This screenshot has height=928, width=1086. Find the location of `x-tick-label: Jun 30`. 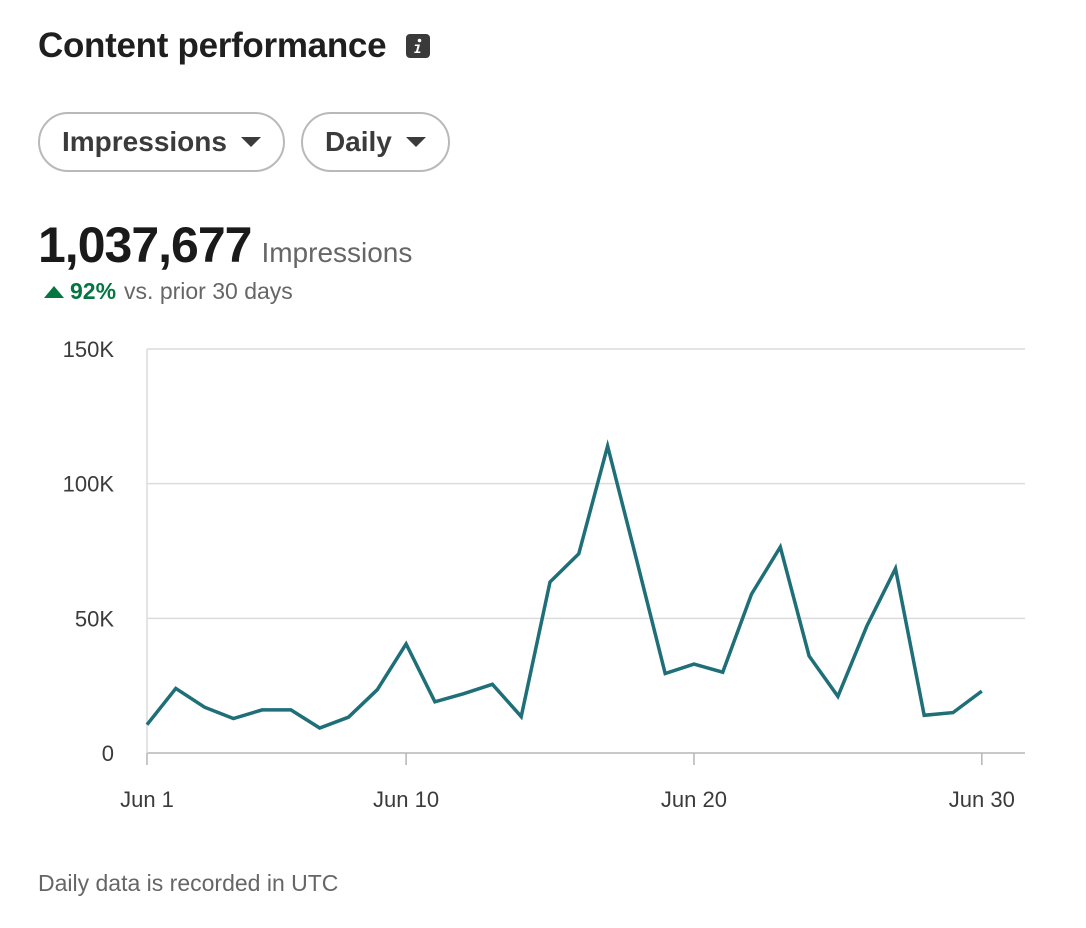

x-tick-label: Jun 30 is located at coordinates (982, 799).